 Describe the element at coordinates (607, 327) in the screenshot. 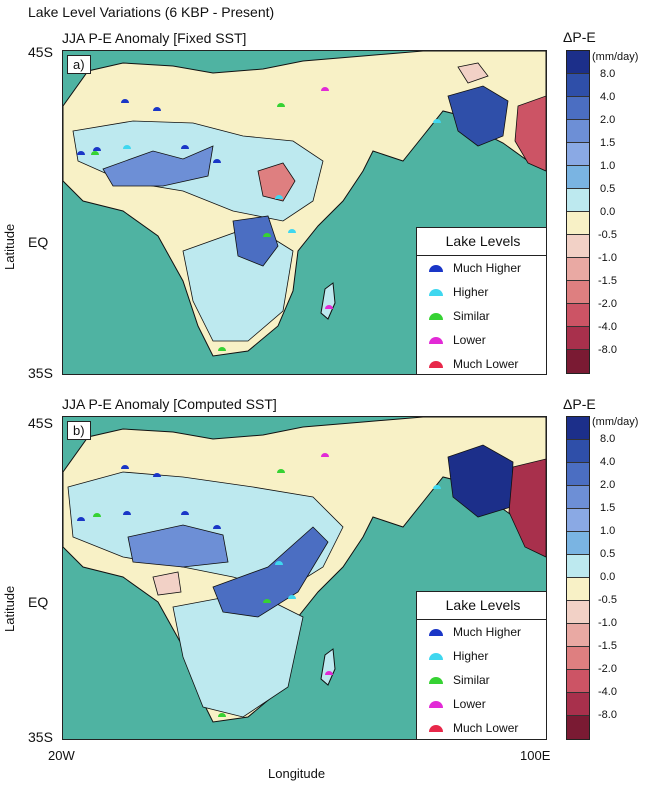

I see `colorbar-a-label: -4.0` at that location.